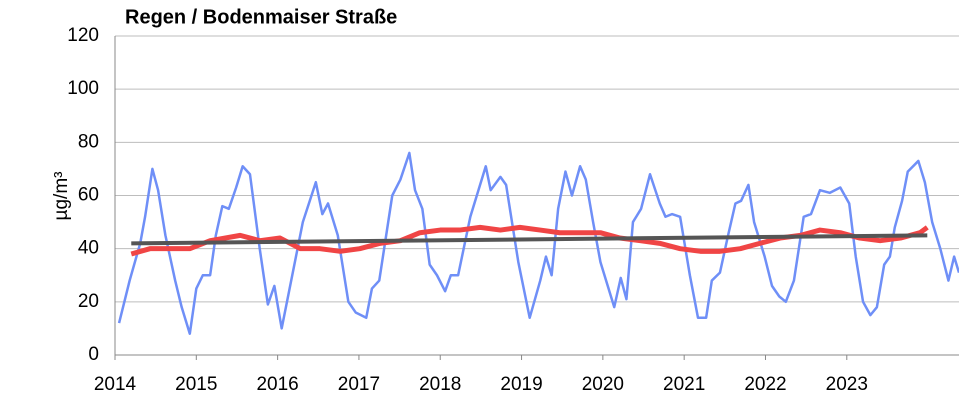  I want to click on y-tick-label: 40, so click(88, 248).